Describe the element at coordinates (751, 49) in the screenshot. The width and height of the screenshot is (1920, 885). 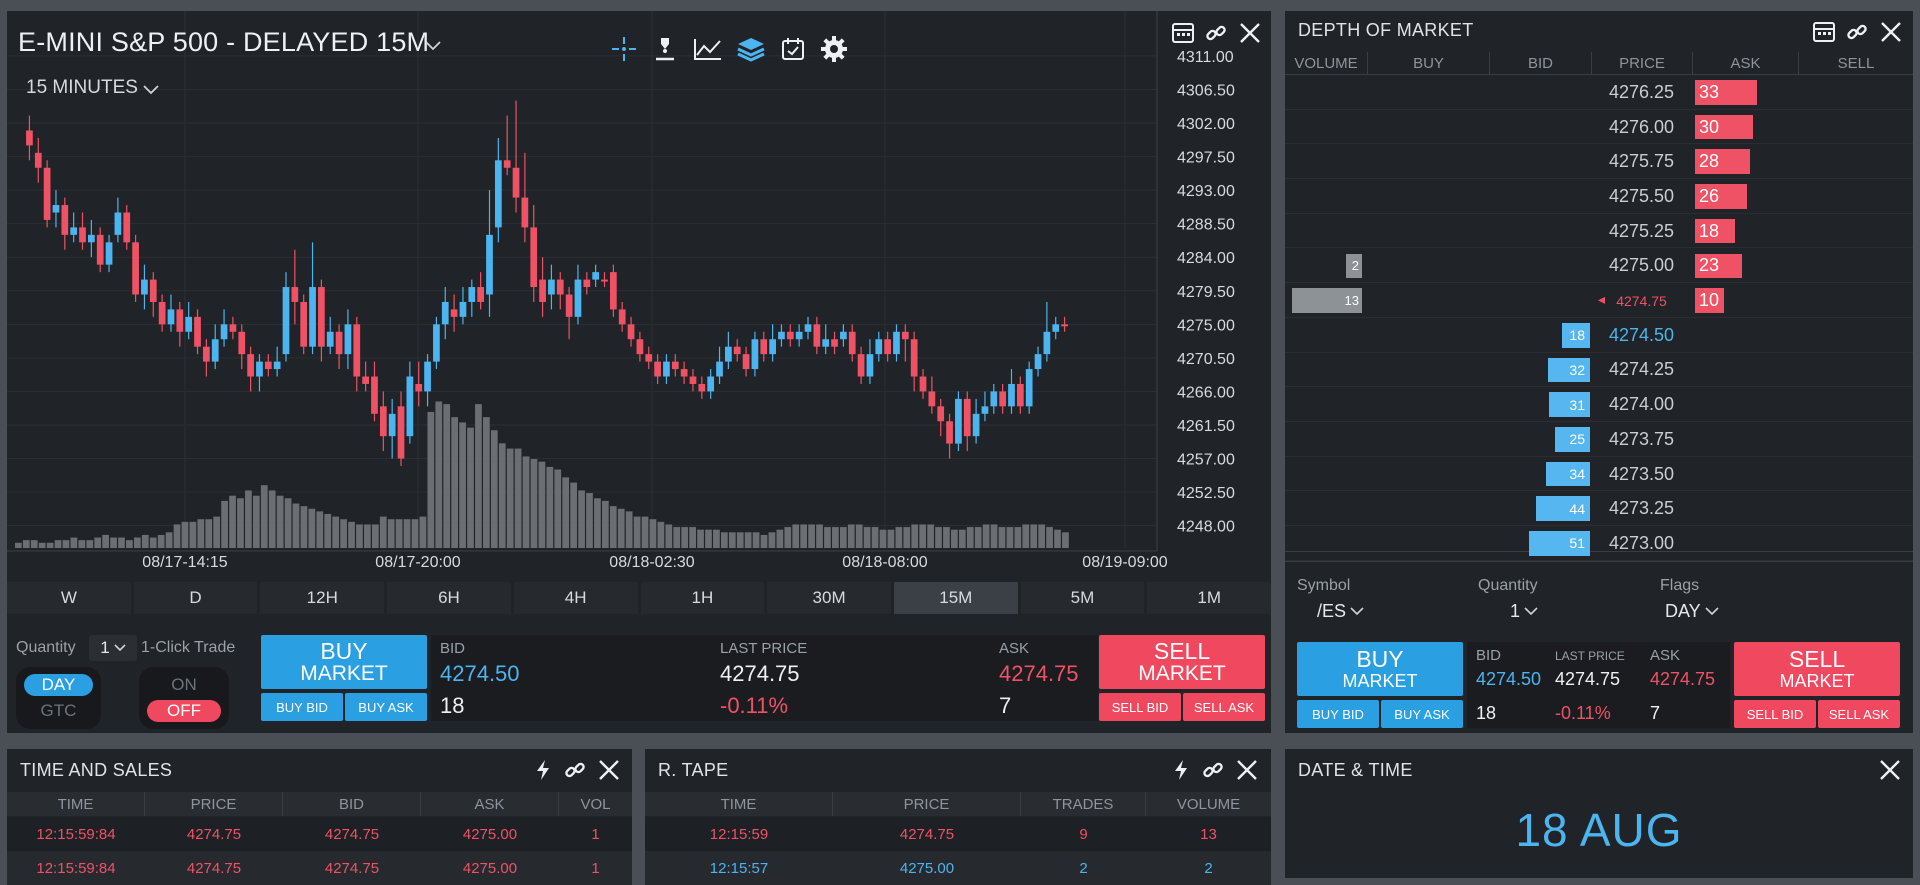
I see `chart-layers-icon` at that location.